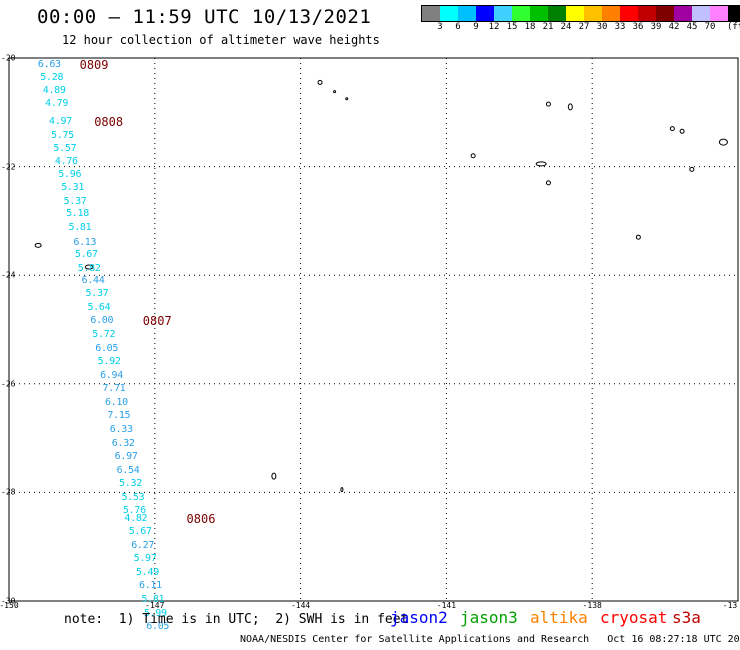 Image resolution: width=740 pixels, height=650 pixels. I want to click on legend-label: 30, so click(602, 27).